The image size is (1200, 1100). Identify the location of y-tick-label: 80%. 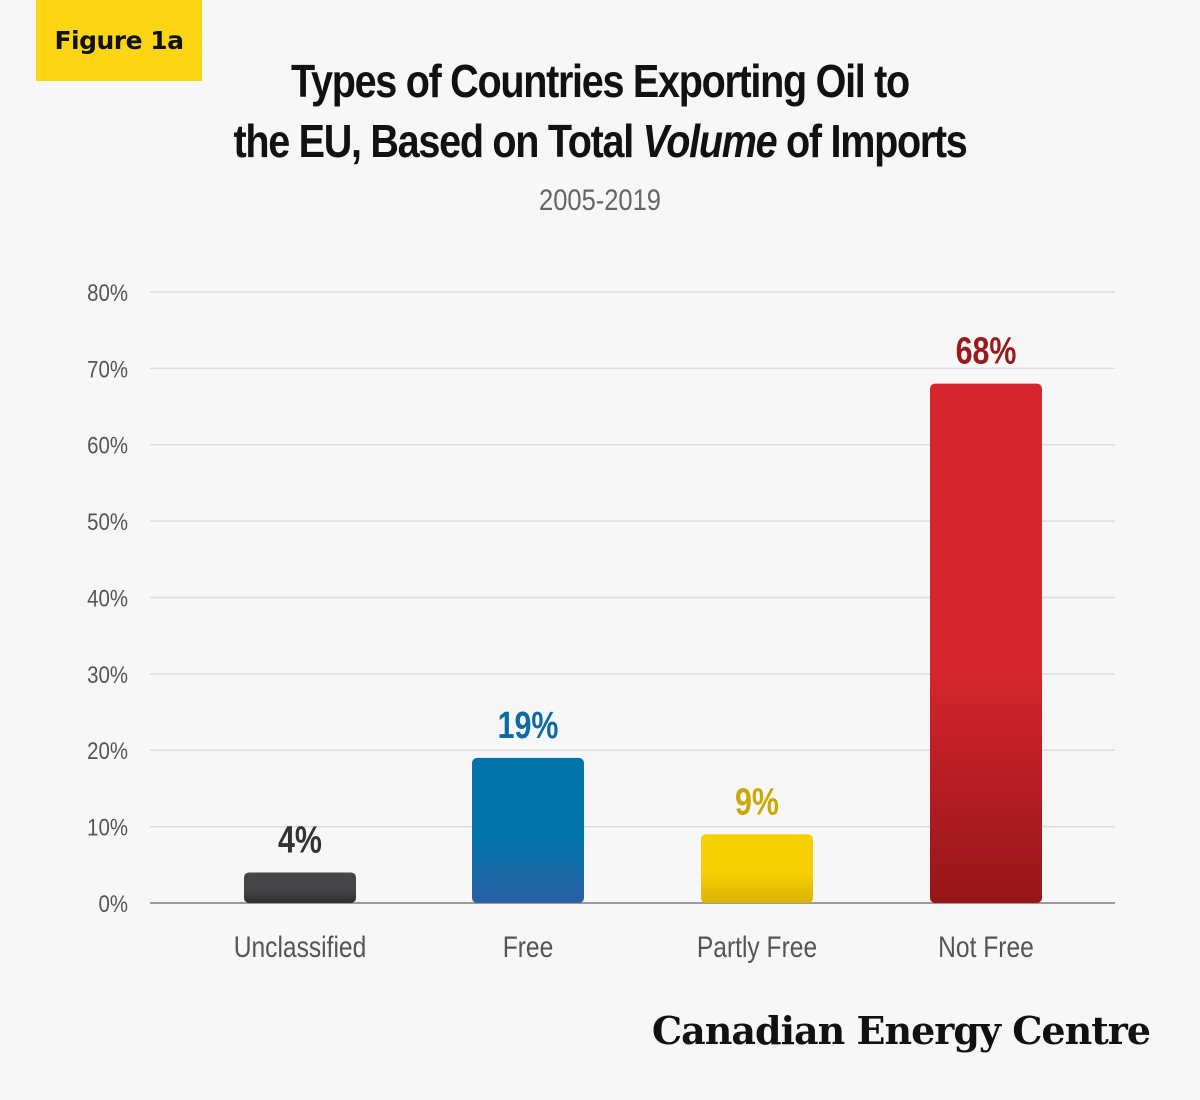
(107, 292).